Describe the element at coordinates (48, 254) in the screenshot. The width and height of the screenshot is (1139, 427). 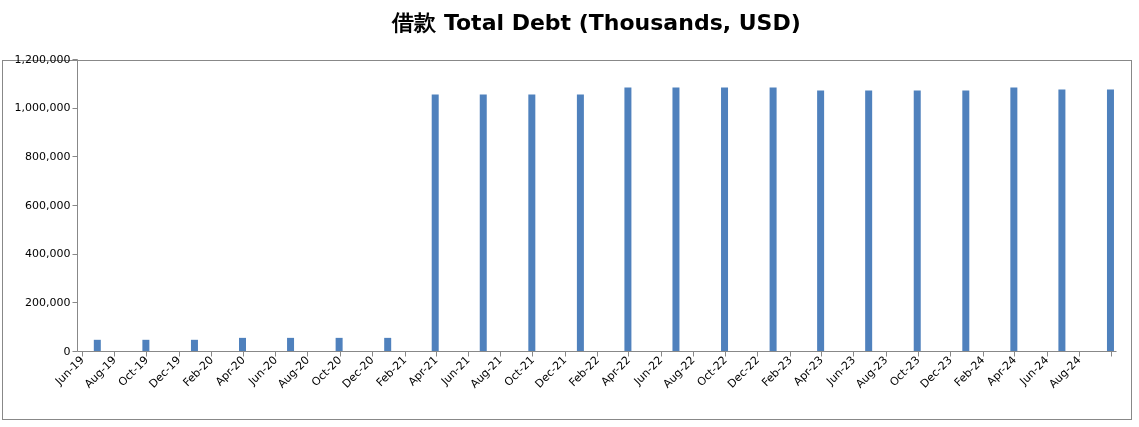
I see `y-tick-label: 400,000` at that location.